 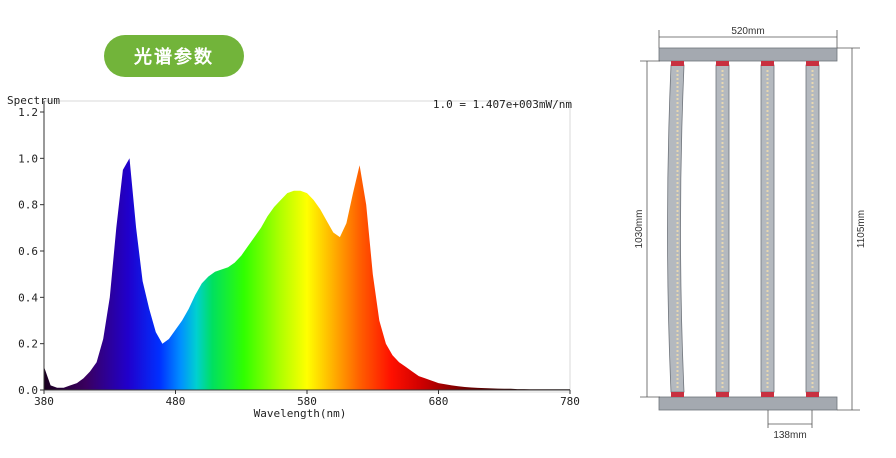 What do you see at coordinates (570, 401) in the screenshot?
I see `x-tick-label: 780` at bounding box center [570, 401].